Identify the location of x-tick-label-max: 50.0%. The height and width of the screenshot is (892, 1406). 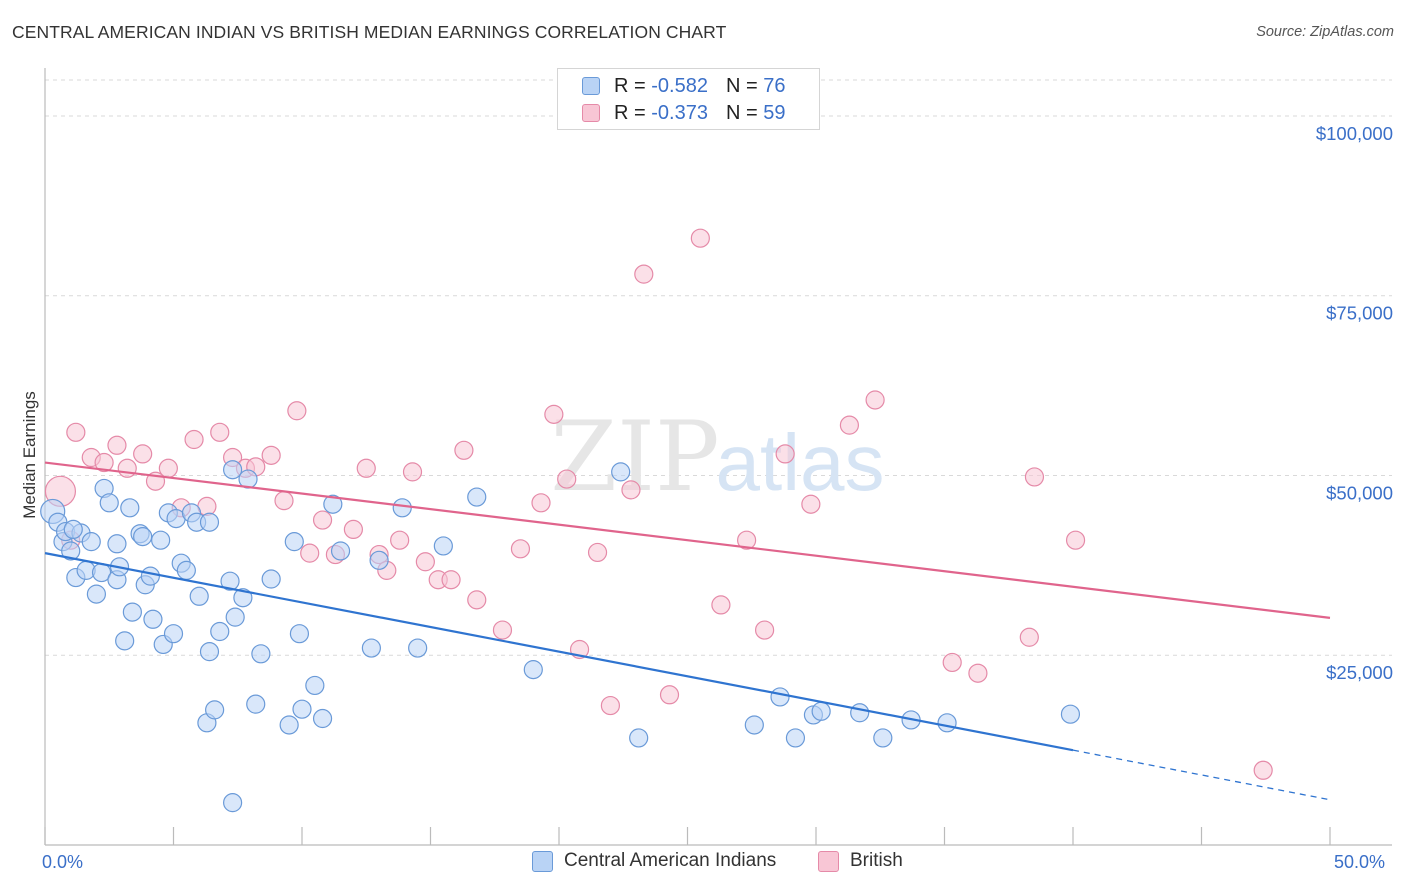
(1360, 862).